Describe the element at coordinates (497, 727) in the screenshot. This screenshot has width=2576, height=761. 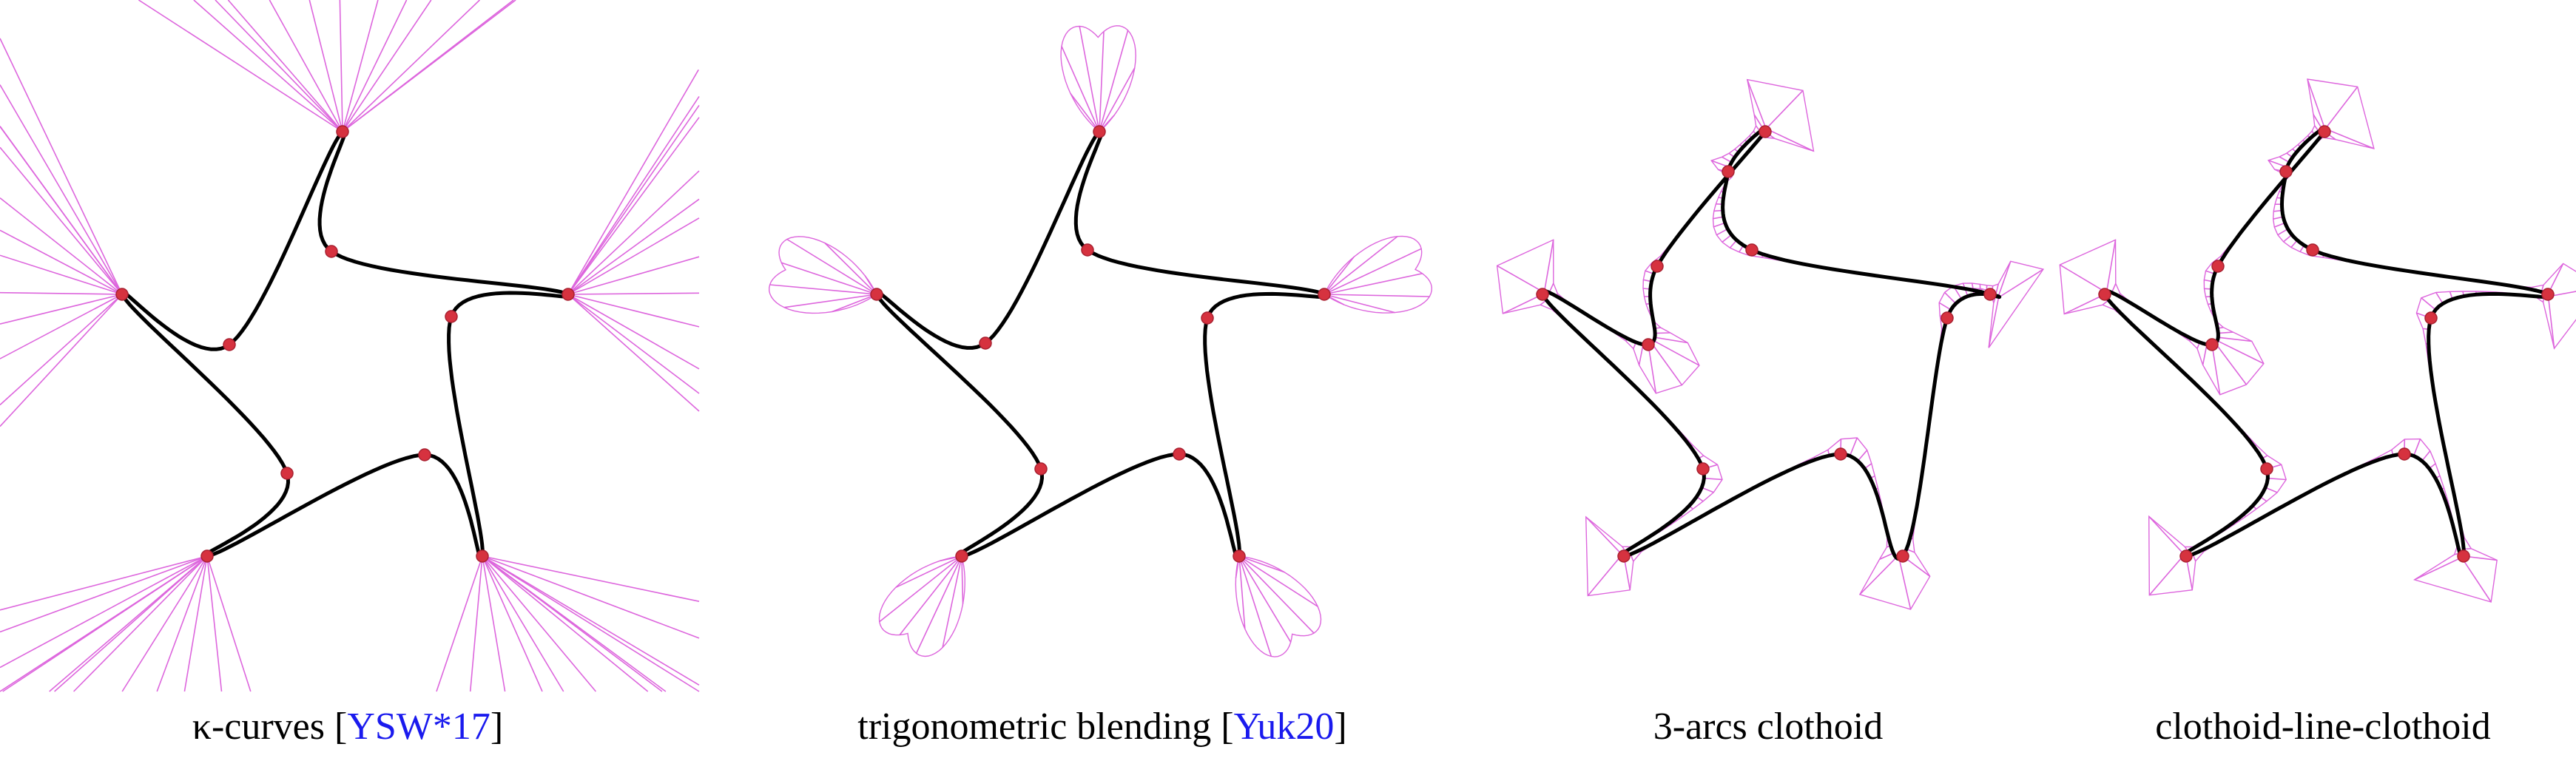
I see `caption-bracket: ]` at that location.